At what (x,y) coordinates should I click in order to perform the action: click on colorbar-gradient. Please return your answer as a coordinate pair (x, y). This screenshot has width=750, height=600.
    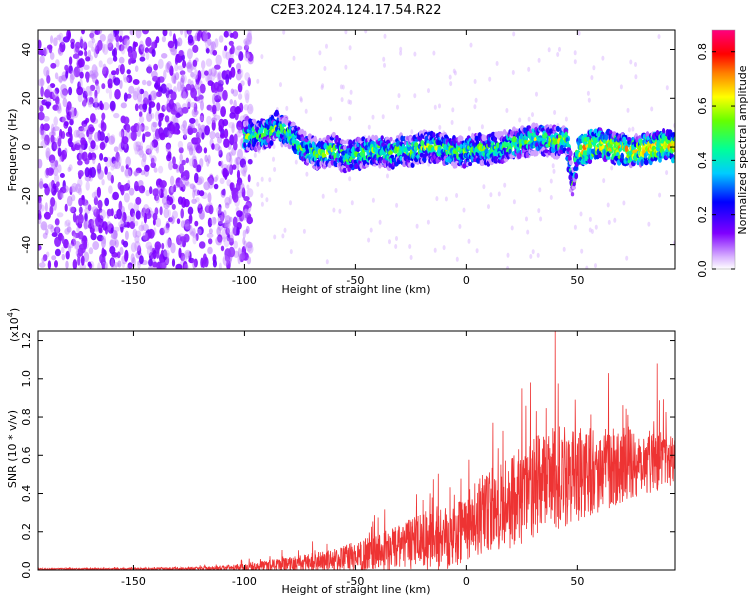
    Looking at the image, I should click on (723, 149).